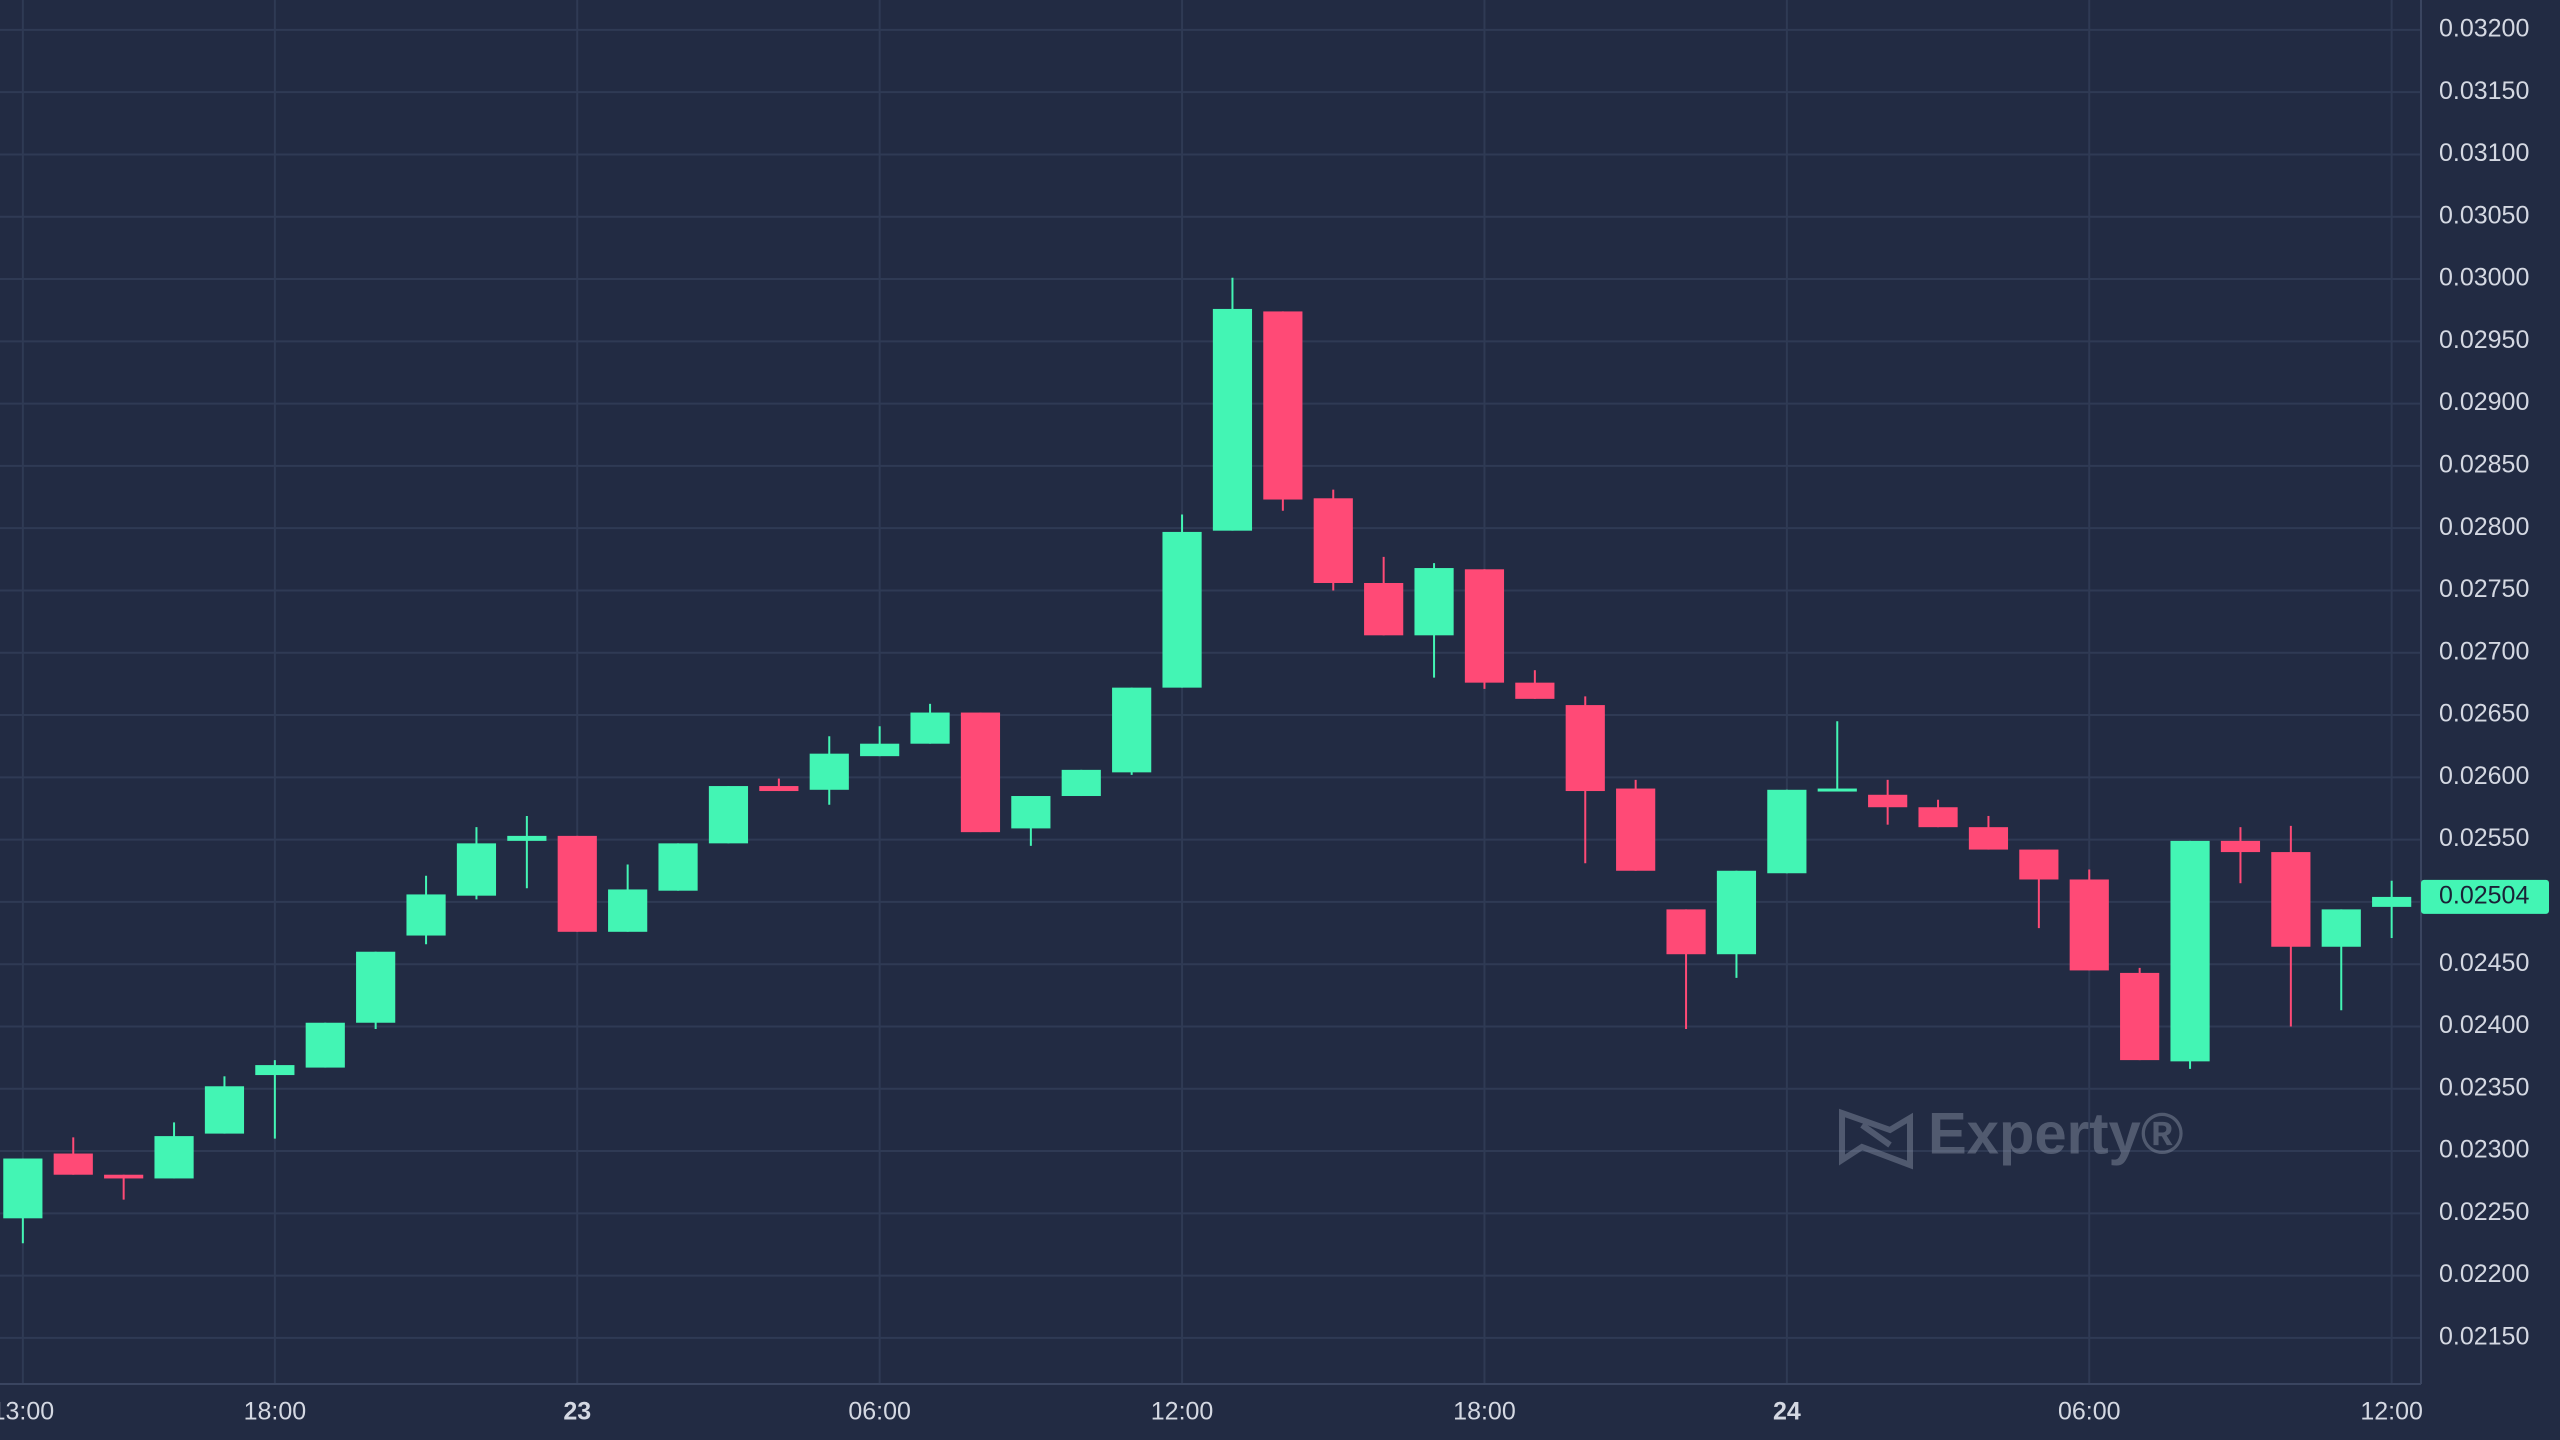 The image size is (2560, 1440). I want to click on y-tick-label: 0.02350, so click(2484, 1087).